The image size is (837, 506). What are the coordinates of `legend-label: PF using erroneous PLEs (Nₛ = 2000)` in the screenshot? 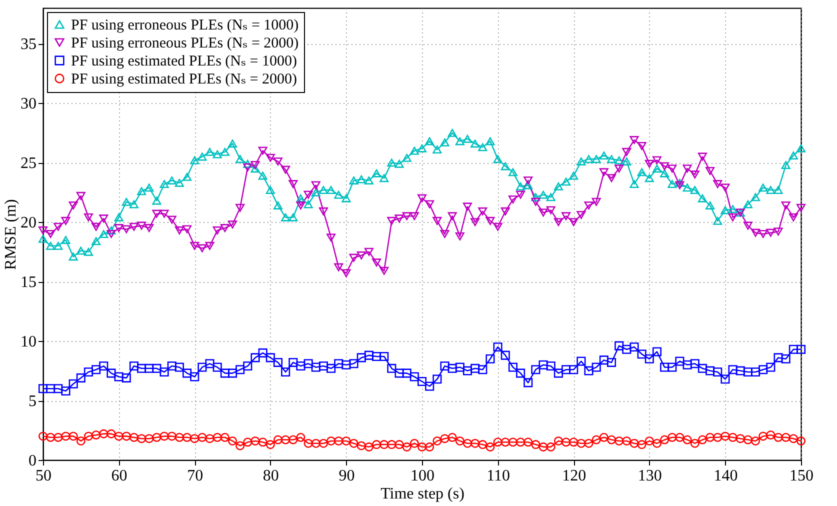 It's located at (185, 44).